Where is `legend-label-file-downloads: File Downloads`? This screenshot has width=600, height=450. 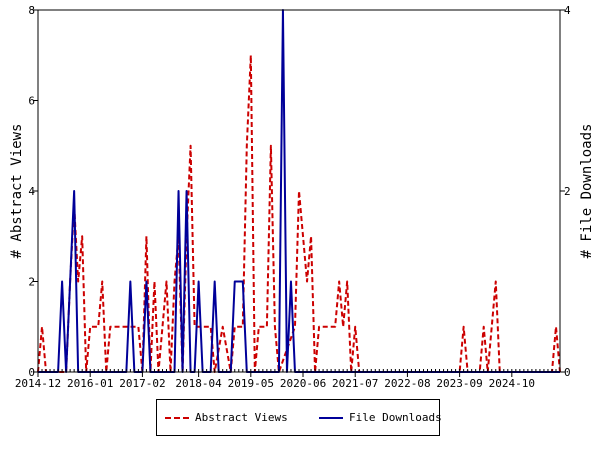
legend-label-file-downloads: File Downloads is located at coordinates (395, 417).